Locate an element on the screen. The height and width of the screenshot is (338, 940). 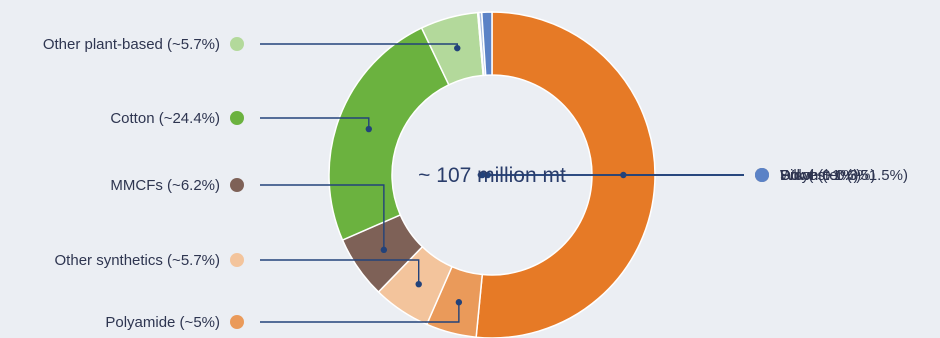
label-wool: Wool (~1%) is located at coordinates (819, 175).